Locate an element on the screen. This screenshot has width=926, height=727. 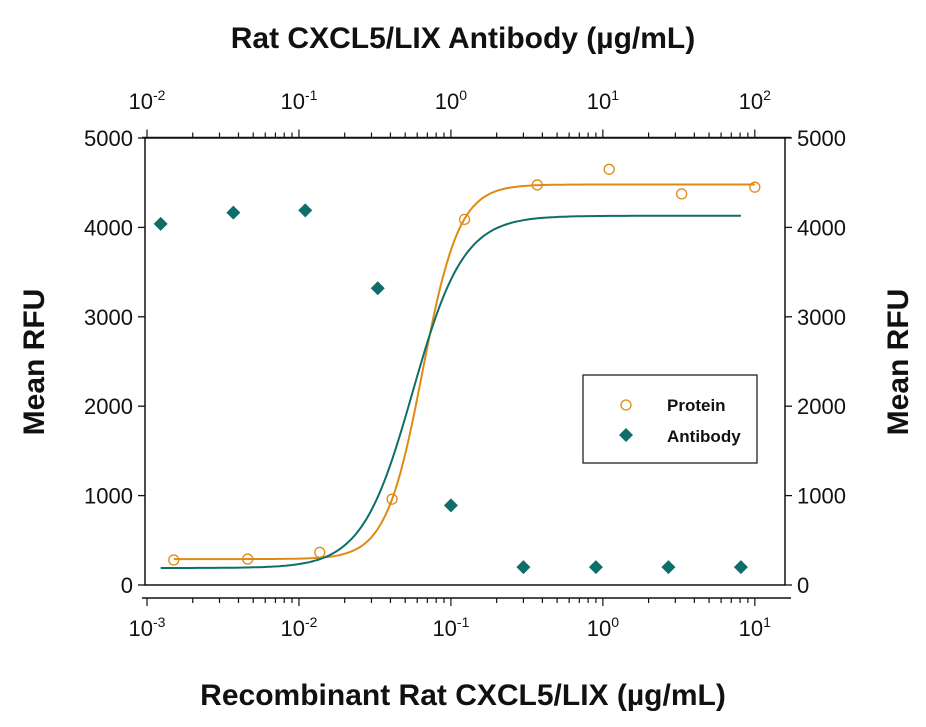
legend-marker-antibody is located at coordinates (626, 435).